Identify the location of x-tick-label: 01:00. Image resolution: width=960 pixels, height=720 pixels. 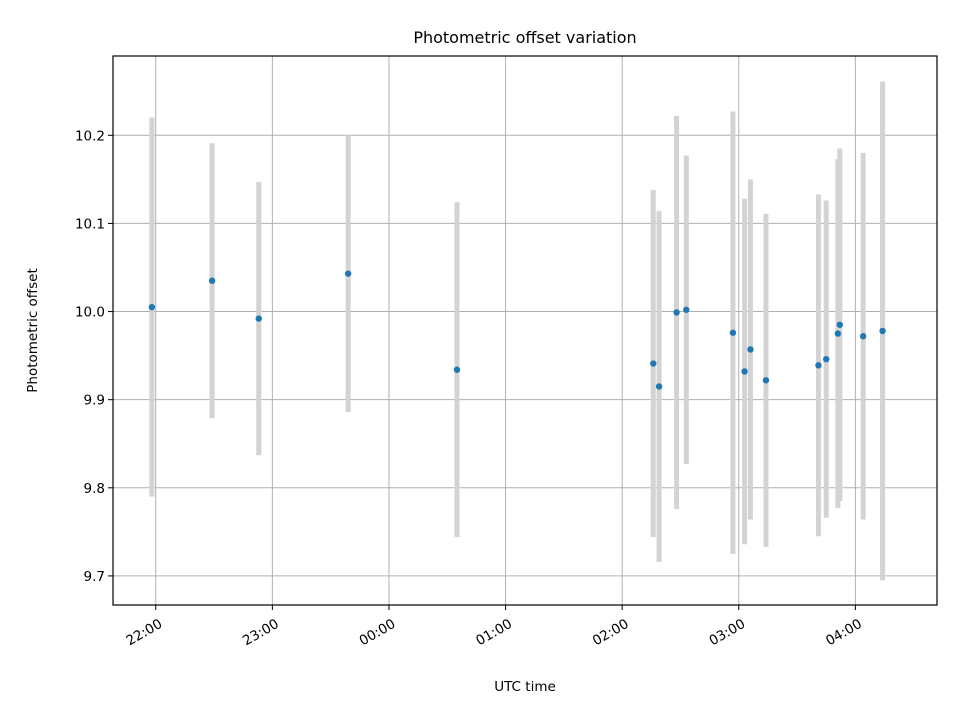
(494, 632).